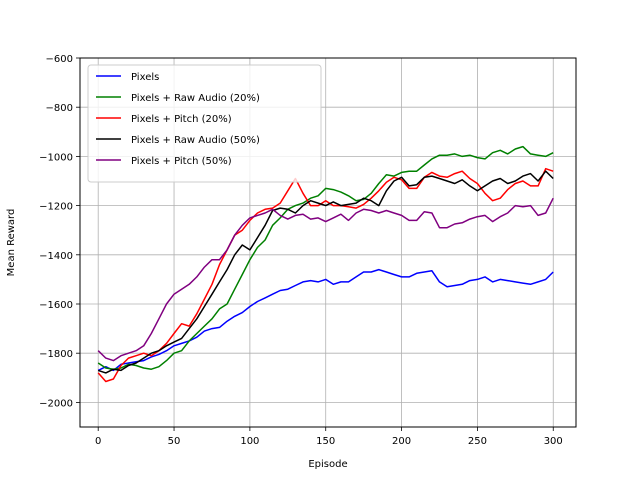  Describe the element at coordinates (249, 441) in the screenshot. I see `x-tick-label: 100` at that location.